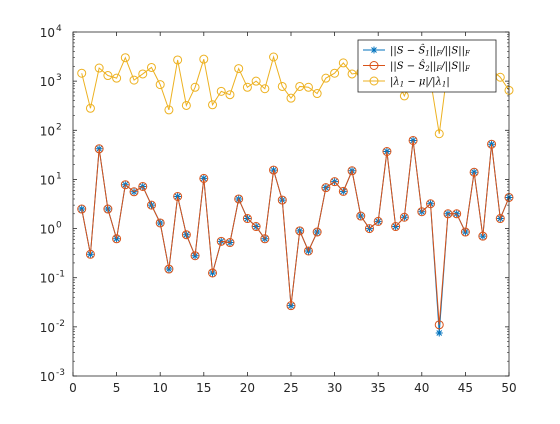  I want to click on y-tick-exponent: -1, so click(60, 275).